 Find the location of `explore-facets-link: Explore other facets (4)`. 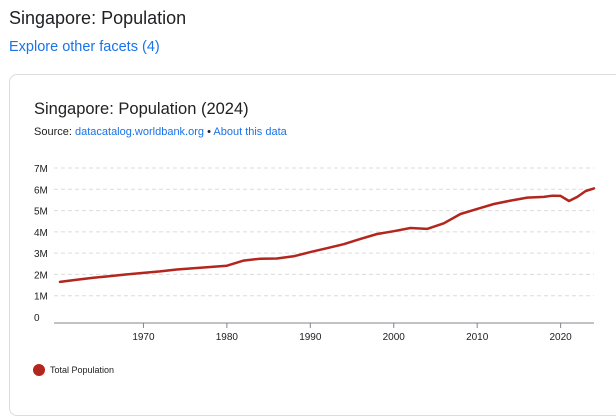

explore-facets-link: Explore other facets (4) is located at coordinates (84, 47).